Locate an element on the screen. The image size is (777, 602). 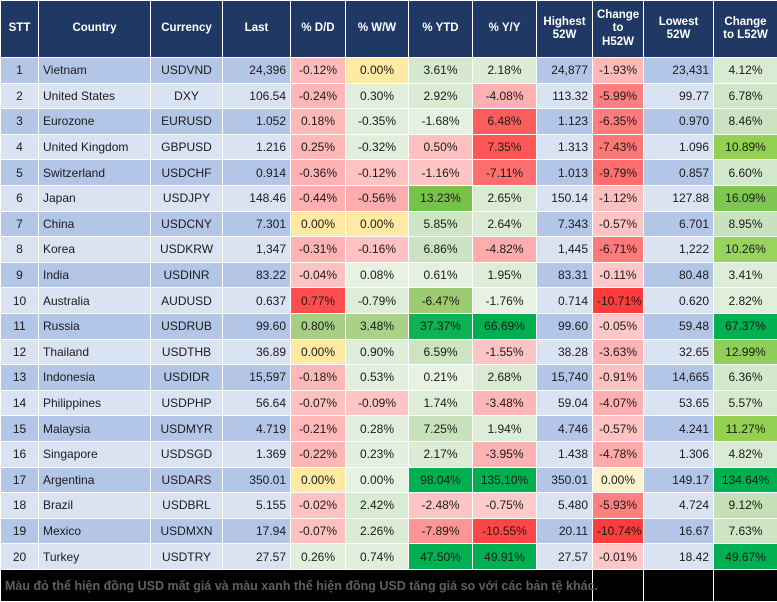
cell-change-to-h52w: -3.63% is located at coordinates (618, 352).